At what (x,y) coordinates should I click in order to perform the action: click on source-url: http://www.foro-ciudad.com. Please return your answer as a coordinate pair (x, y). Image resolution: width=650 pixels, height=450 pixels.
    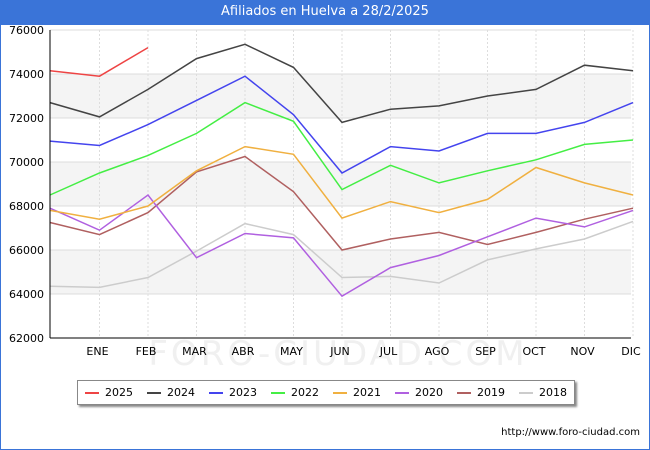
    Looking at the image, I should click on (570, 432).